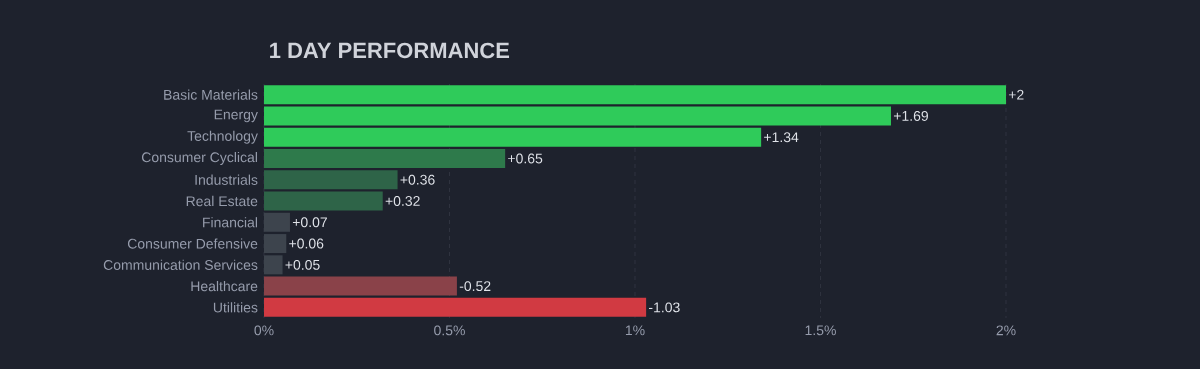 Image resolution: width=1200 pixels, height=369 pixels. What do you see at coordinates (417, 179) in the screenshot?
I see `data-label: +0.36` at bounding box center [417, 179].